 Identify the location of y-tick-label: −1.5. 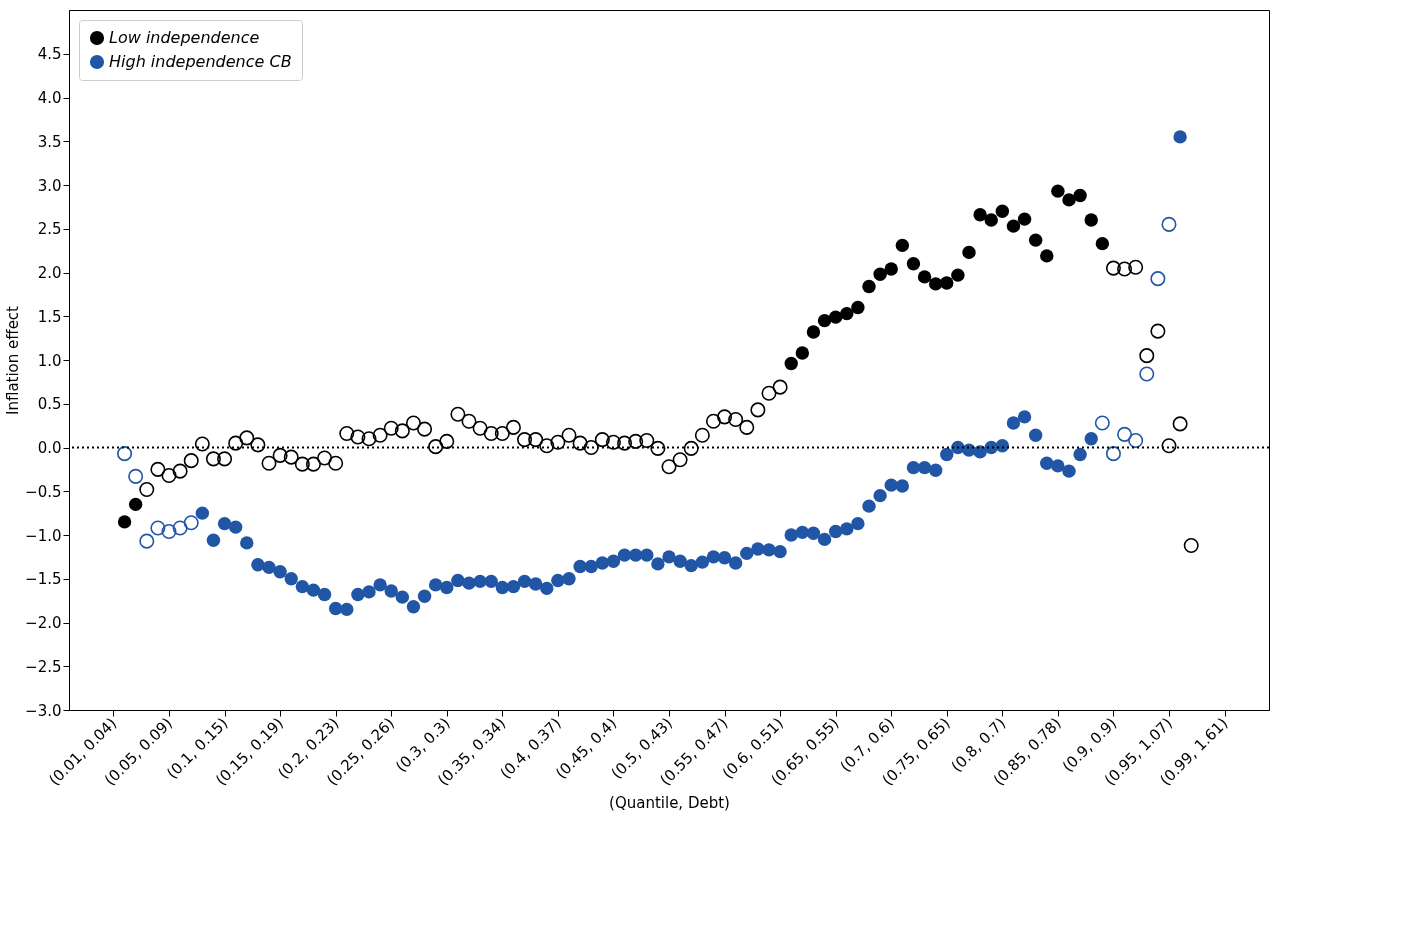
(43, 579).